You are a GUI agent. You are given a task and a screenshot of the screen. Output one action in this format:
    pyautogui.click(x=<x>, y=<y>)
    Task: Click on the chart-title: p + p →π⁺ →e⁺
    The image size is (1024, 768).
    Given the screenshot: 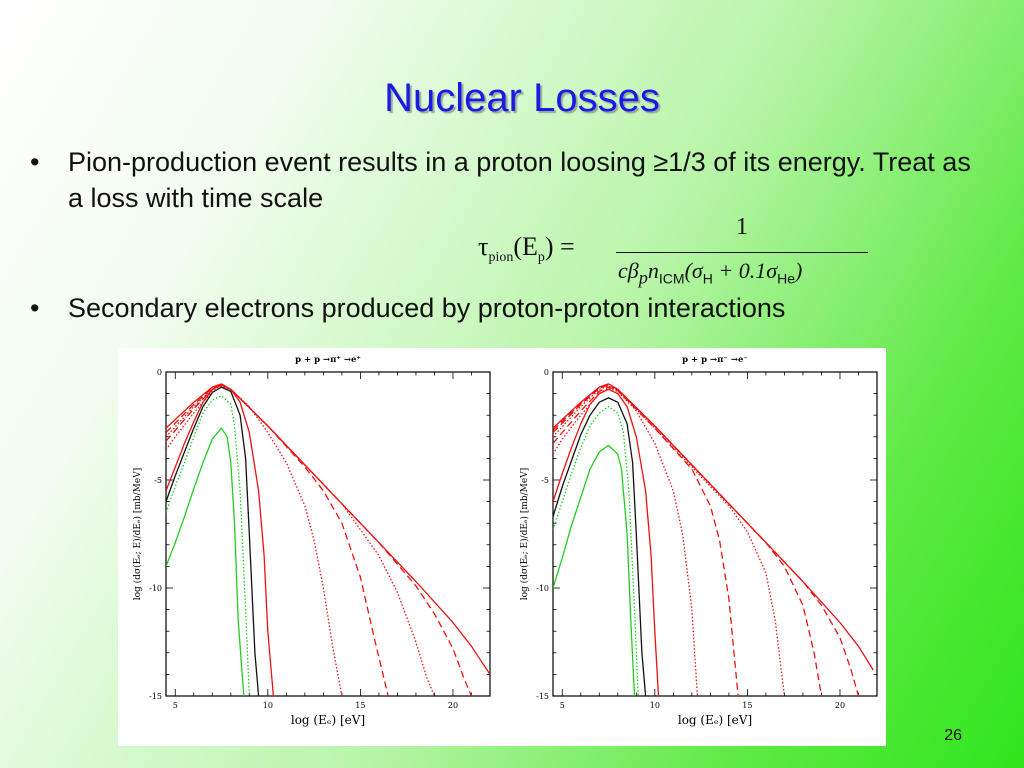 What is the action you would take?
    pyautogui.click(x=328, y=360)
    